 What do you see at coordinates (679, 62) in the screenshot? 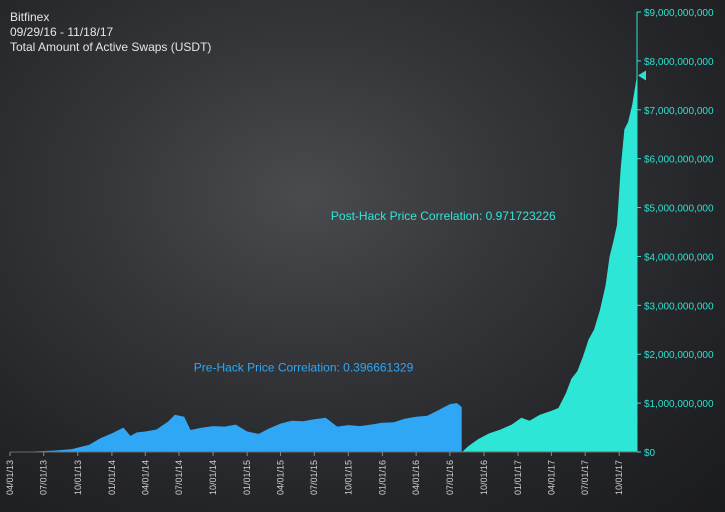
I see `y-tick-label: $8,000,000,000` at bounding box center [679, 62].